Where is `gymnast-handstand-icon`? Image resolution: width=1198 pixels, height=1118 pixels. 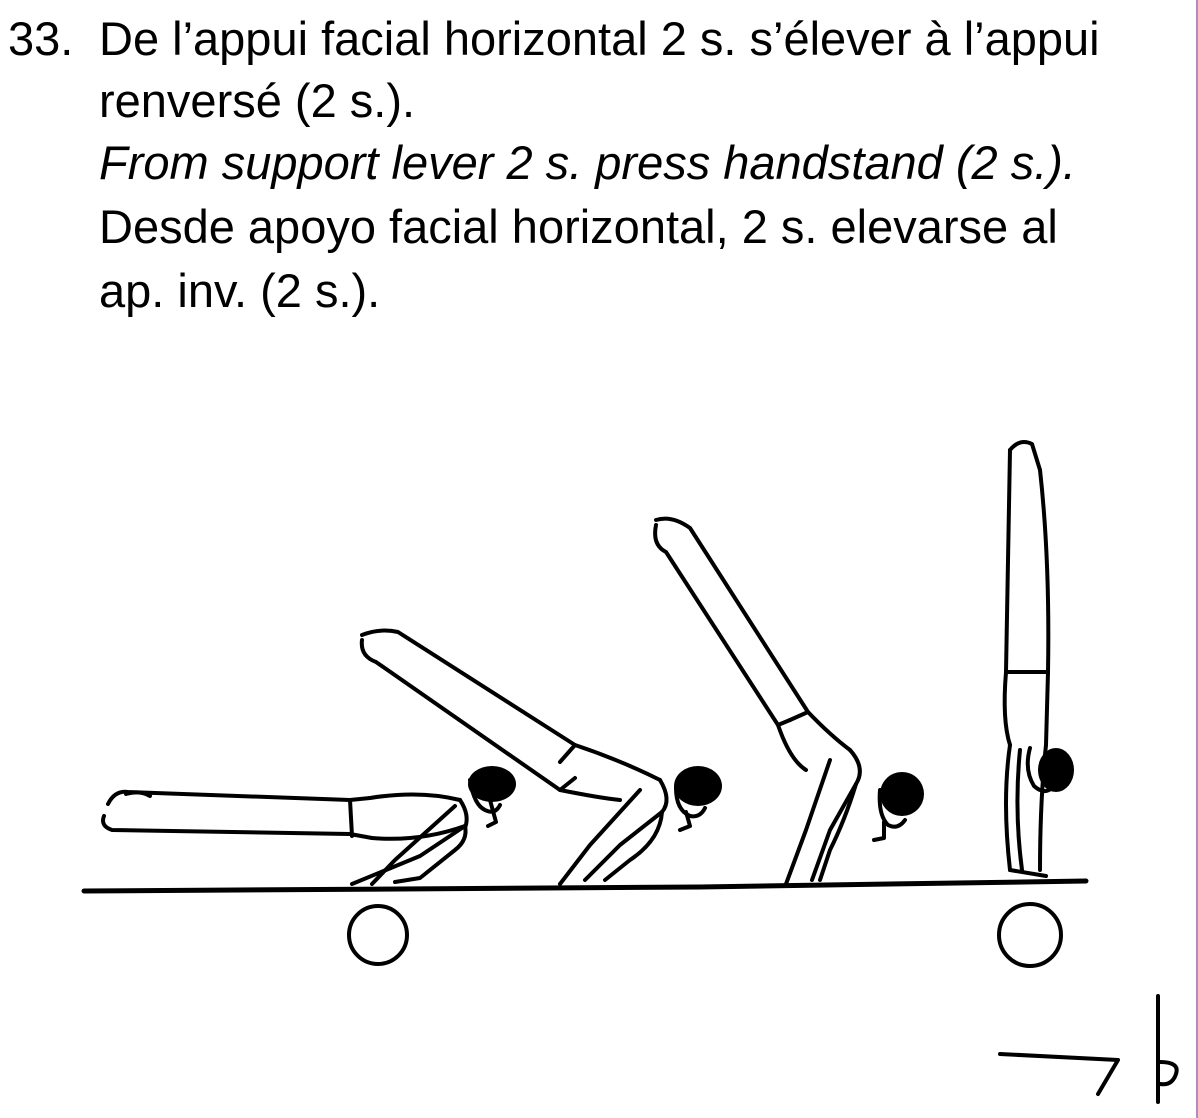 gymnast-handstand-icon is located at coordinates (1038, 659).